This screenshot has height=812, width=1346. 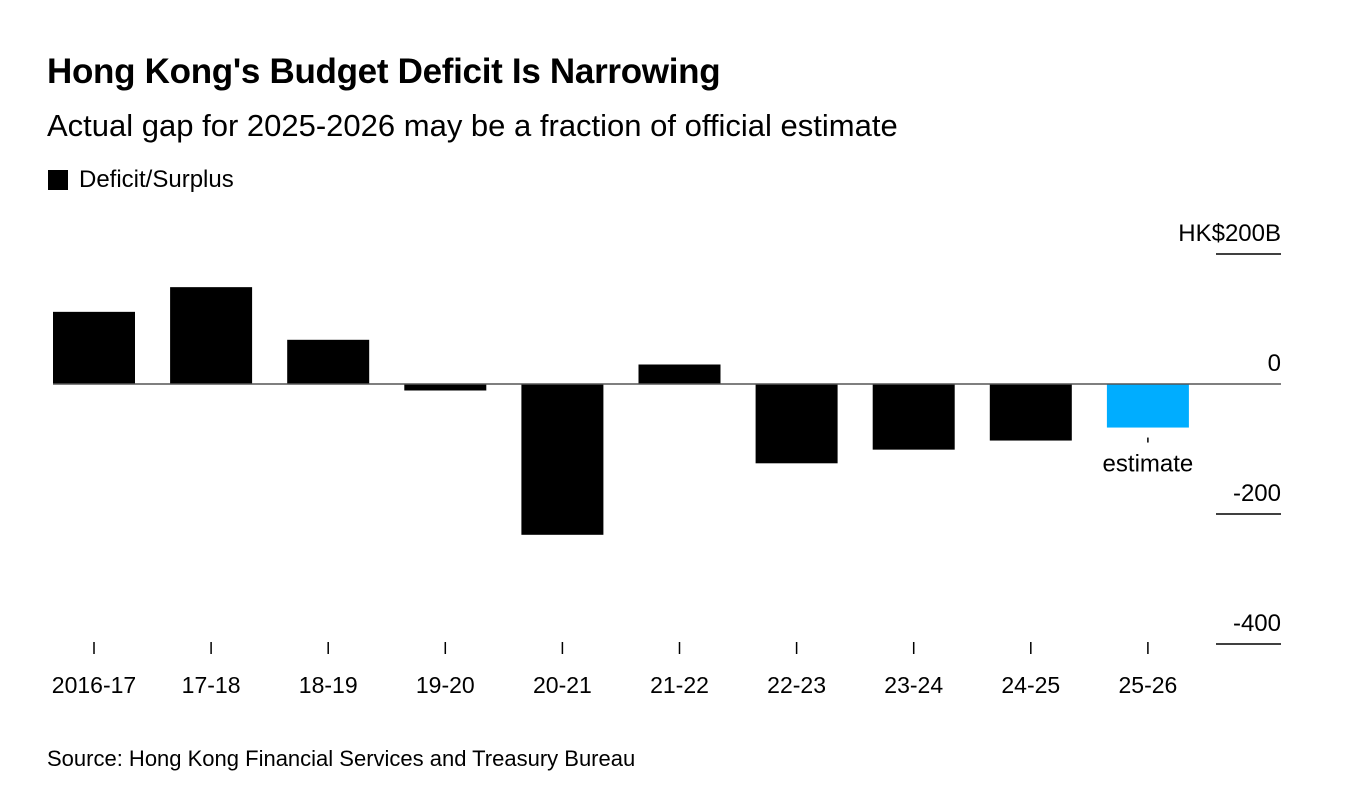 What do you see at coordinates (1148, 464) in the screenshot?
I see `annotation-estimate: estimate` at bounding box center [1148, 464].